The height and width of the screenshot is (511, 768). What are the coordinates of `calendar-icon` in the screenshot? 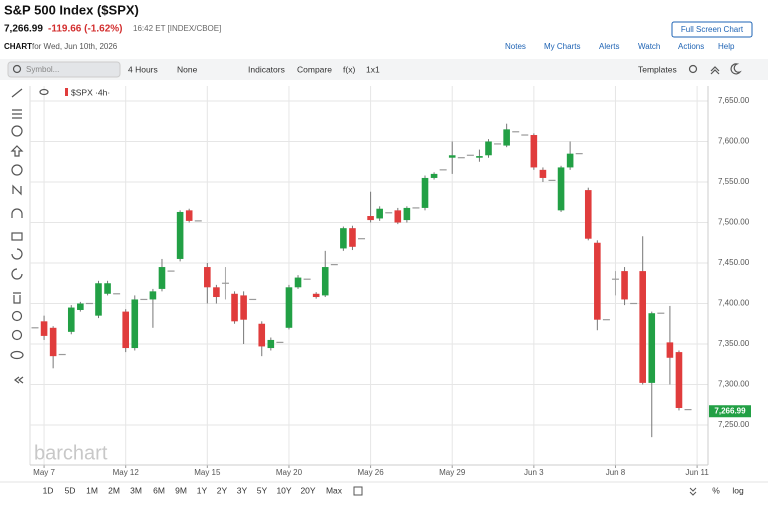 It's located at (358, 491).